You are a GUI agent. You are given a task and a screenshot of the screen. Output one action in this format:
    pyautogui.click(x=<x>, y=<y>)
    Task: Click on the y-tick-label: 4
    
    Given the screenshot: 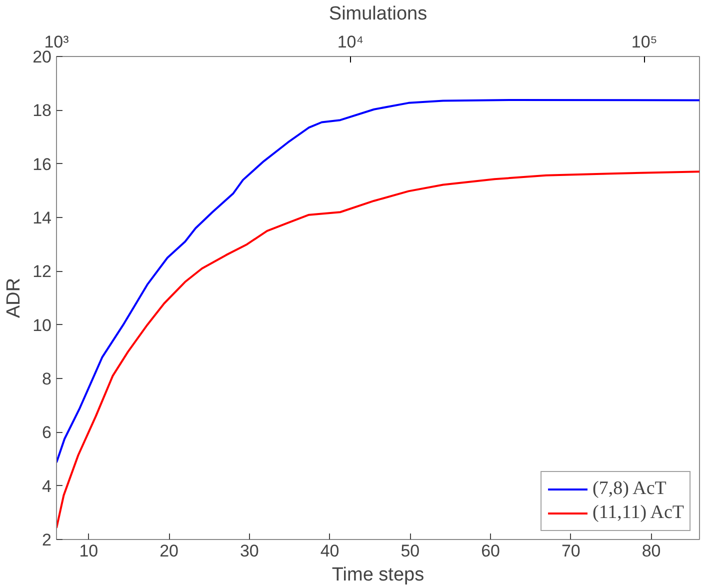 What is the action you would take?
    pyautogui.click(x=47, y=486)
    